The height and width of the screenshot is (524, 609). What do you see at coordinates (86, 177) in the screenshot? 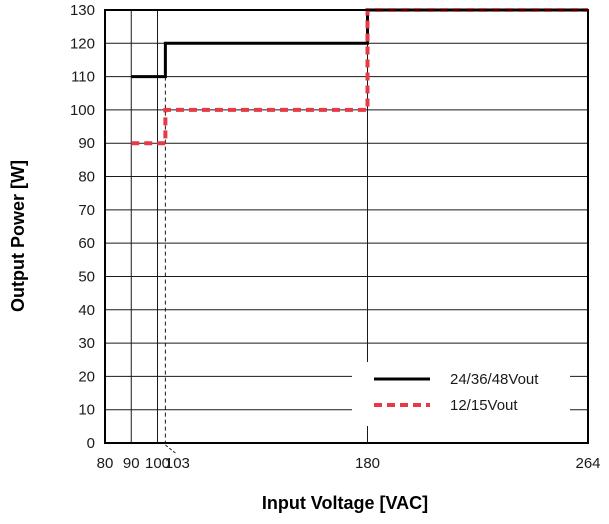
I see `y-tick-label-8: 80` at bounding box center [86, 177].